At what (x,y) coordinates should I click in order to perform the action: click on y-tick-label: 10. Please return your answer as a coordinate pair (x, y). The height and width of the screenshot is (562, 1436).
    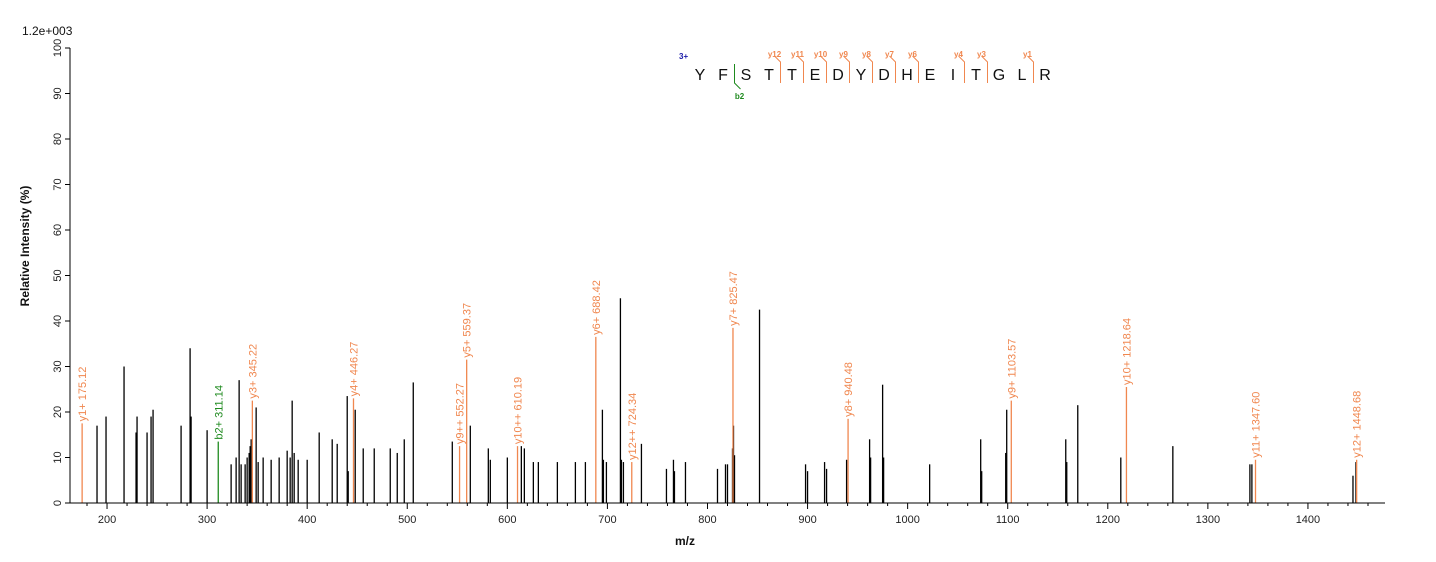
    Looking at the image, I should click on (58, 457).